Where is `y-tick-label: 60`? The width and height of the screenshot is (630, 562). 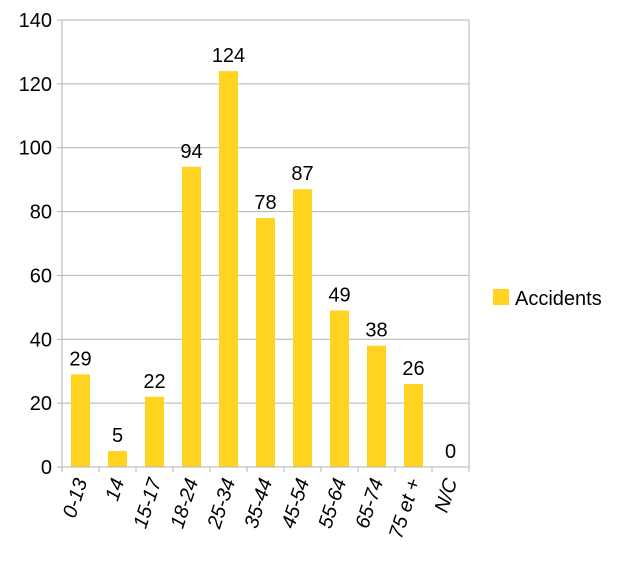 y-tick-label: 60 is located at coordinates (41, 276).